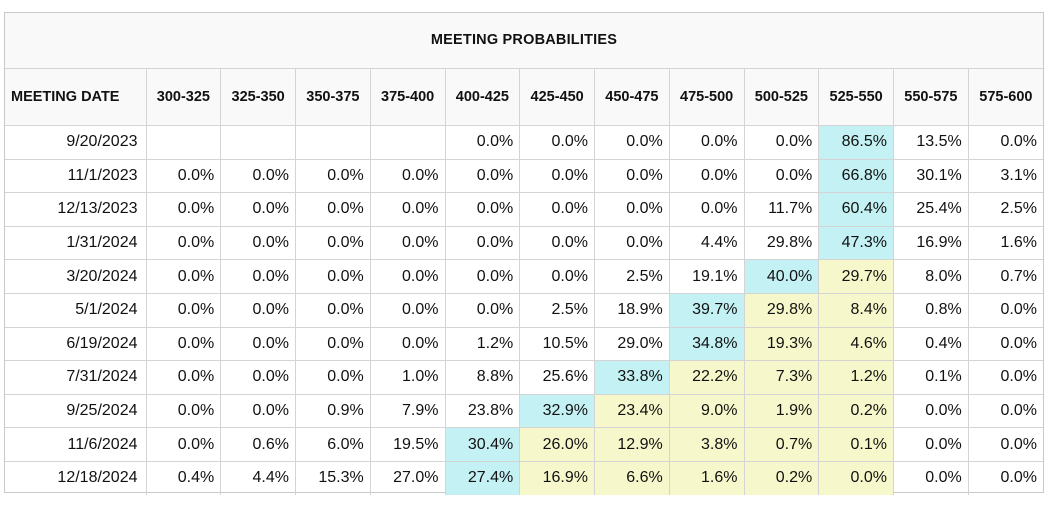 The image size is (1053, 505). Describe the element at coordinates (706, 377) in the screenshot. I see `probability-cell: 22.2%` at that location.